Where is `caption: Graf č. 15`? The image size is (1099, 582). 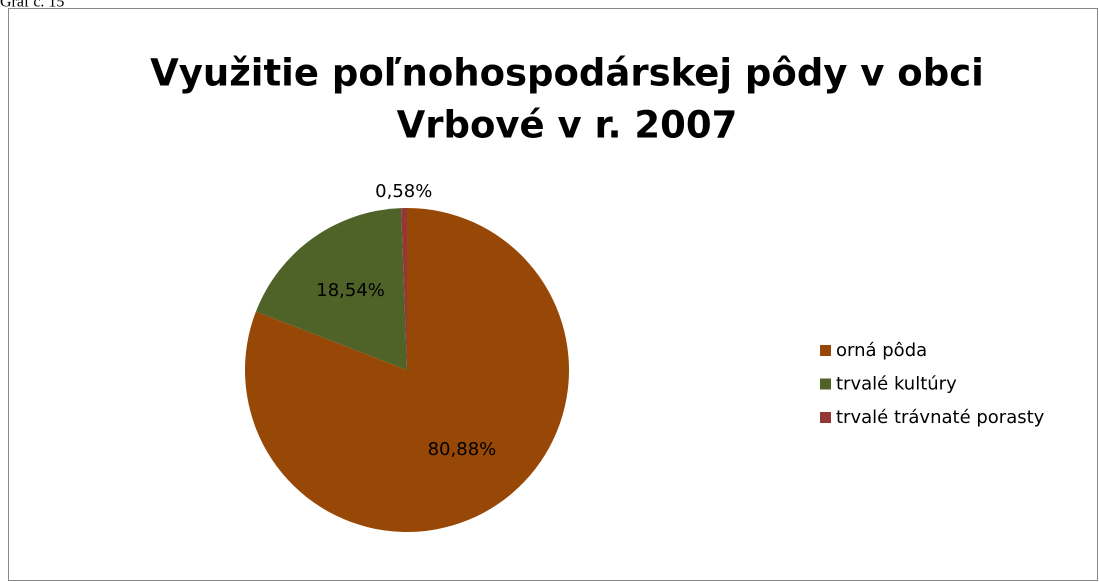
caption: Graf č. 15 is located at coordinates (32, 5).